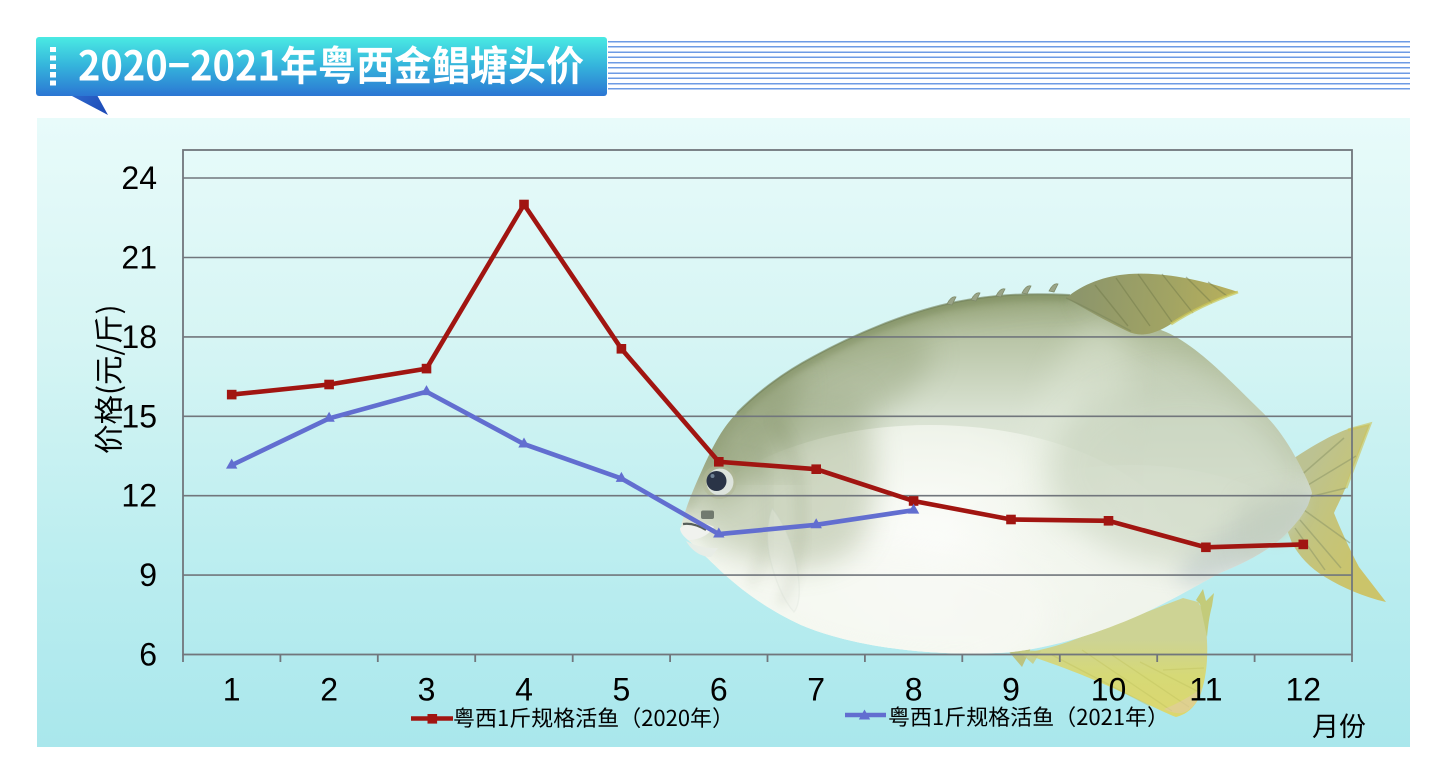 This screenshot has width=1442, height=780. I want to click on svg-text: 11, so click(1205, 690).